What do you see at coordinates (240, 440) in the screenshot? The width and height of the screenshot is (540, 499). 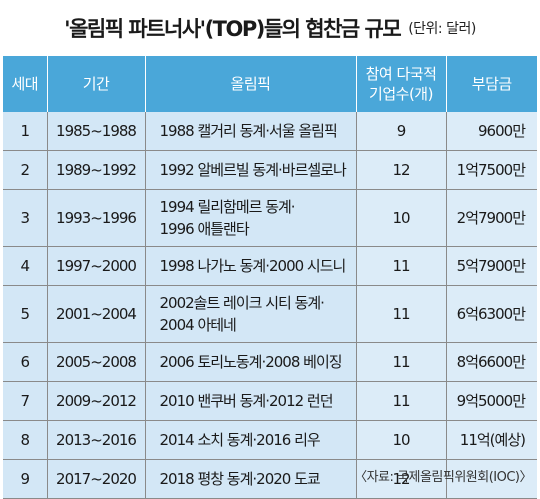 I see `olympic-line: 2014 소치 동계·2016 리우` at bounding box center [240, 440].